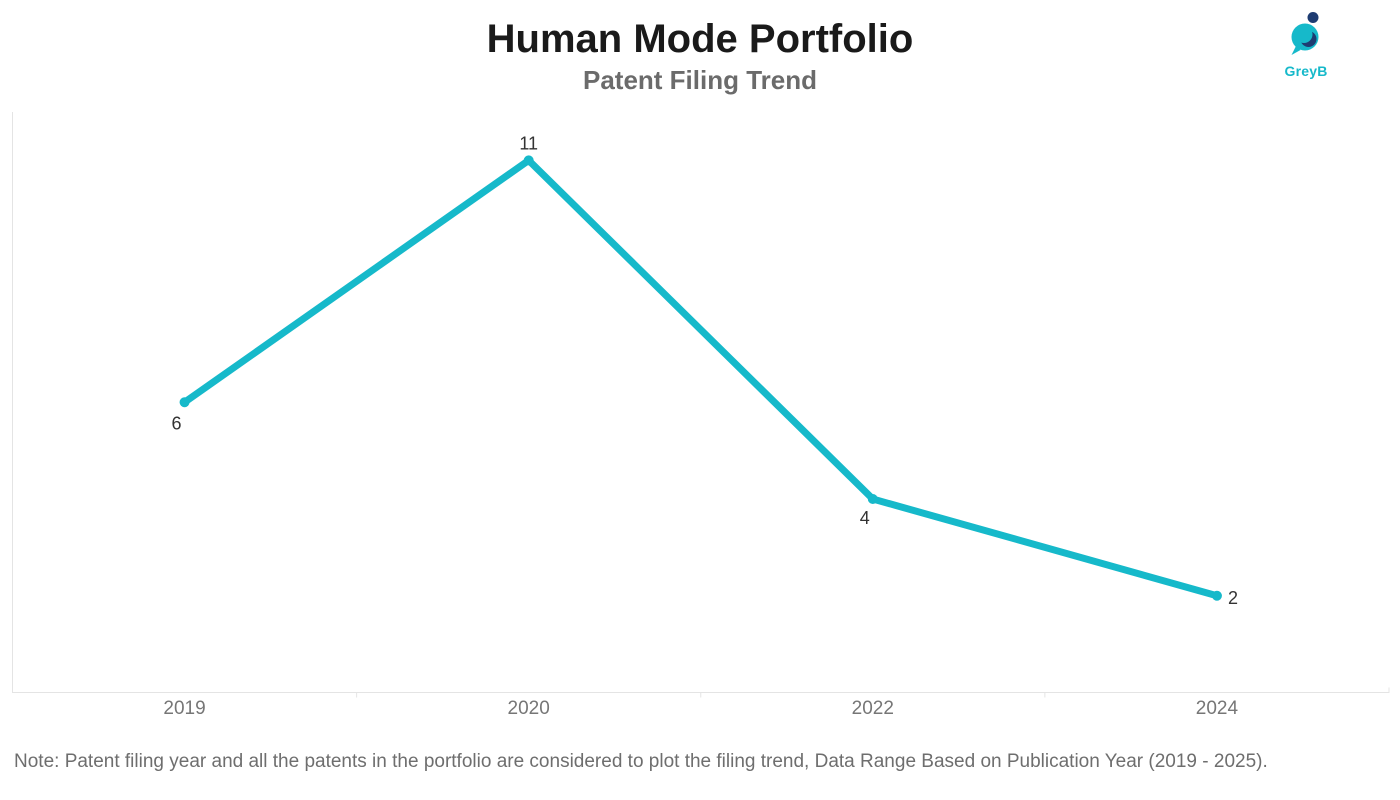 The height and width of the screenshot is (800, 1400). Describe the element at coordinates (529, 708) in the screenshot. I see `x-axis-label: 2020` at that location.